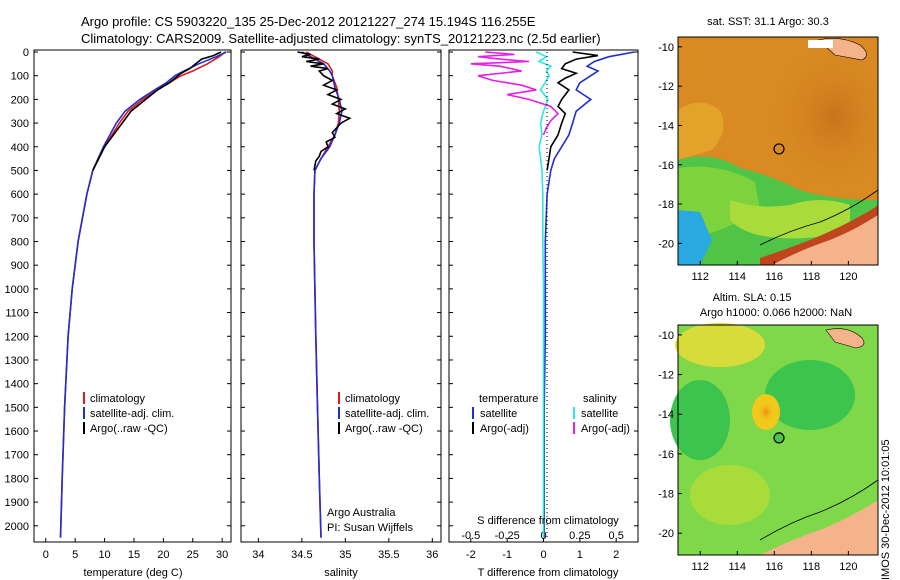  What do you see at coordinates (700, 420) in the screenshot?
I see `sla-low-patch-west` at bounding box center [700, 420].